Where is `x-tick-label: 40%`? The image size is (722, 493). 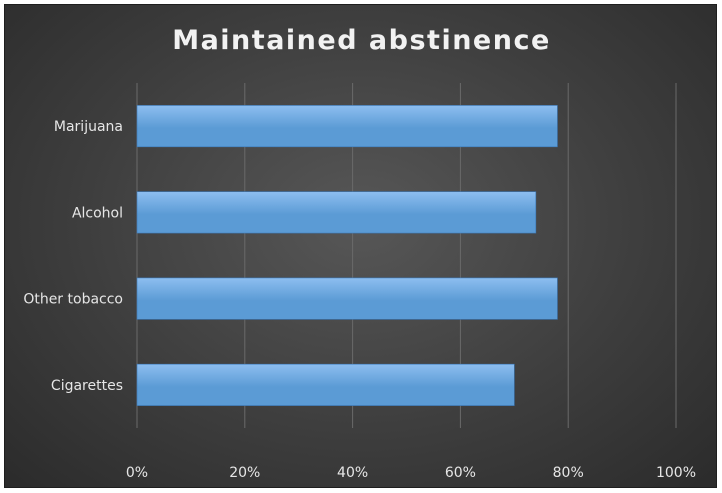
x-tick-label: 40% is located at coordinates (352, 473).